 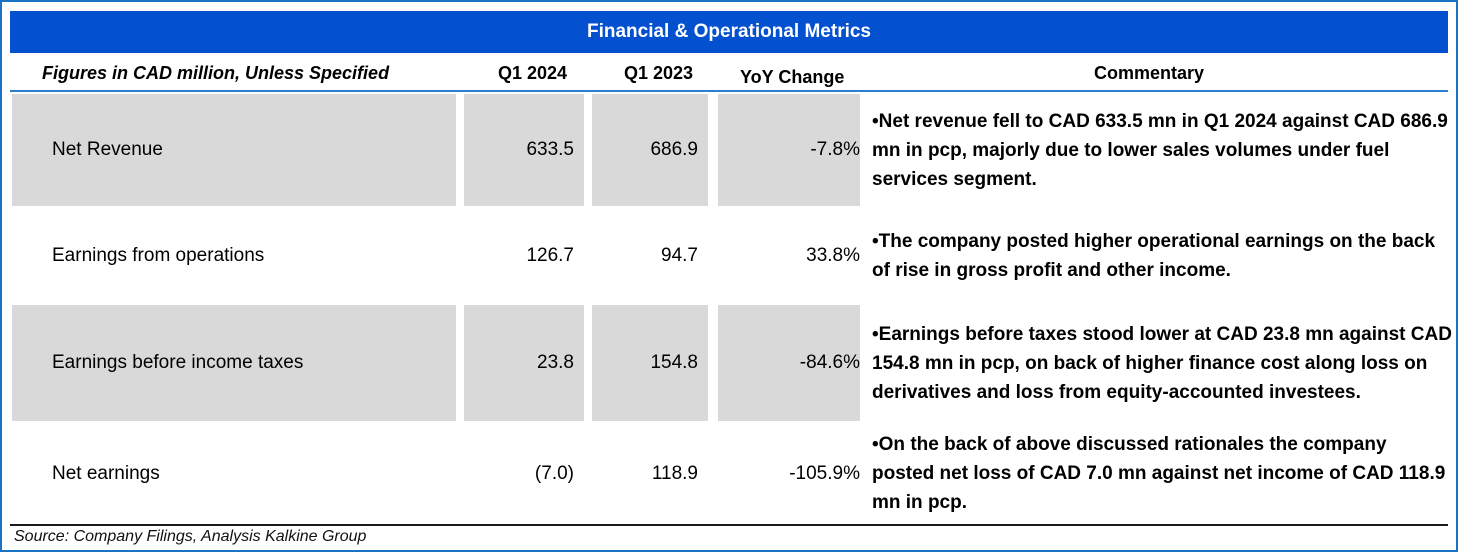 I want to click on value-q1-2024: (7.0), so click(x=554, y=473).